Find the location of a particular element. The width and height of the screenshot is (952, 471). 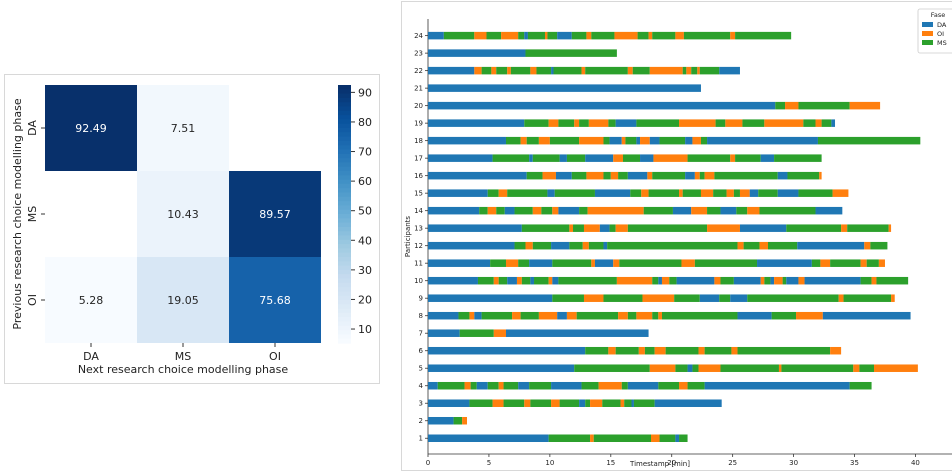

participant-label: 6 is located at coordinates (421, 351).